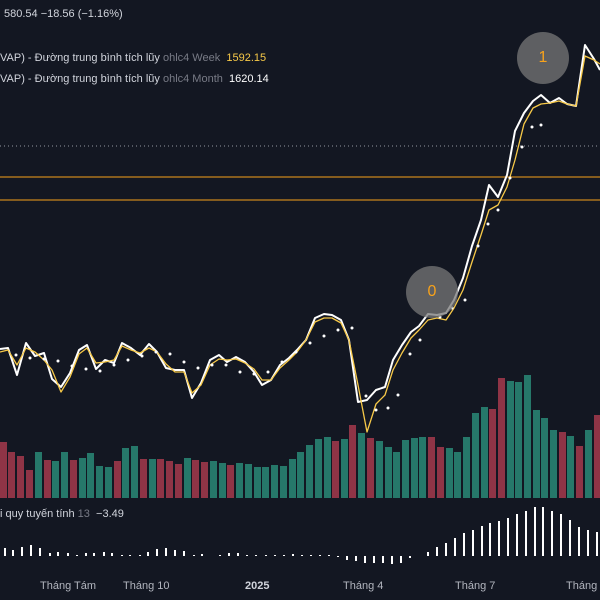 The height and width of the screenshot is (600, 600). I want to click on legend-value-month: 1620.14, so click(249, 79).